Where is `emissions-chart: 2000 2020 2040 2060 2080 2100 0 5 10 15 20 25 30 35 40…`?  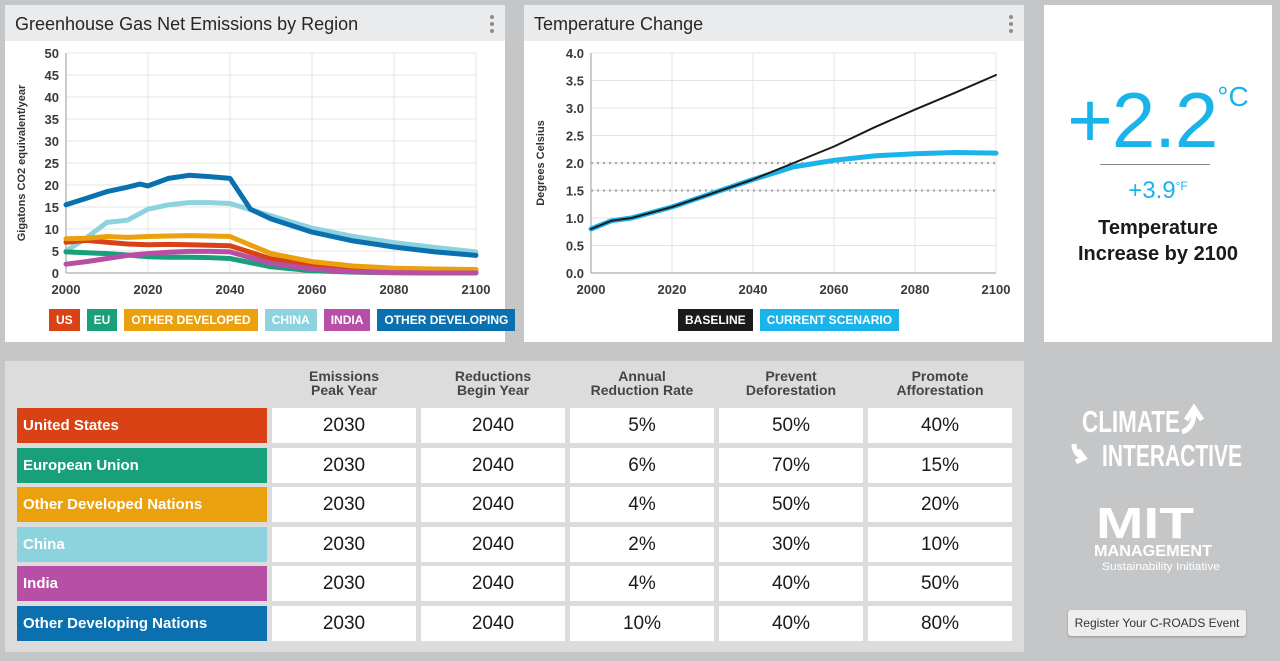 emissions-chart: 2000 2020 2040 2060 2080 2100 0 5 10 15 20 25 30 35 40… is located at coordinates (253, 171).